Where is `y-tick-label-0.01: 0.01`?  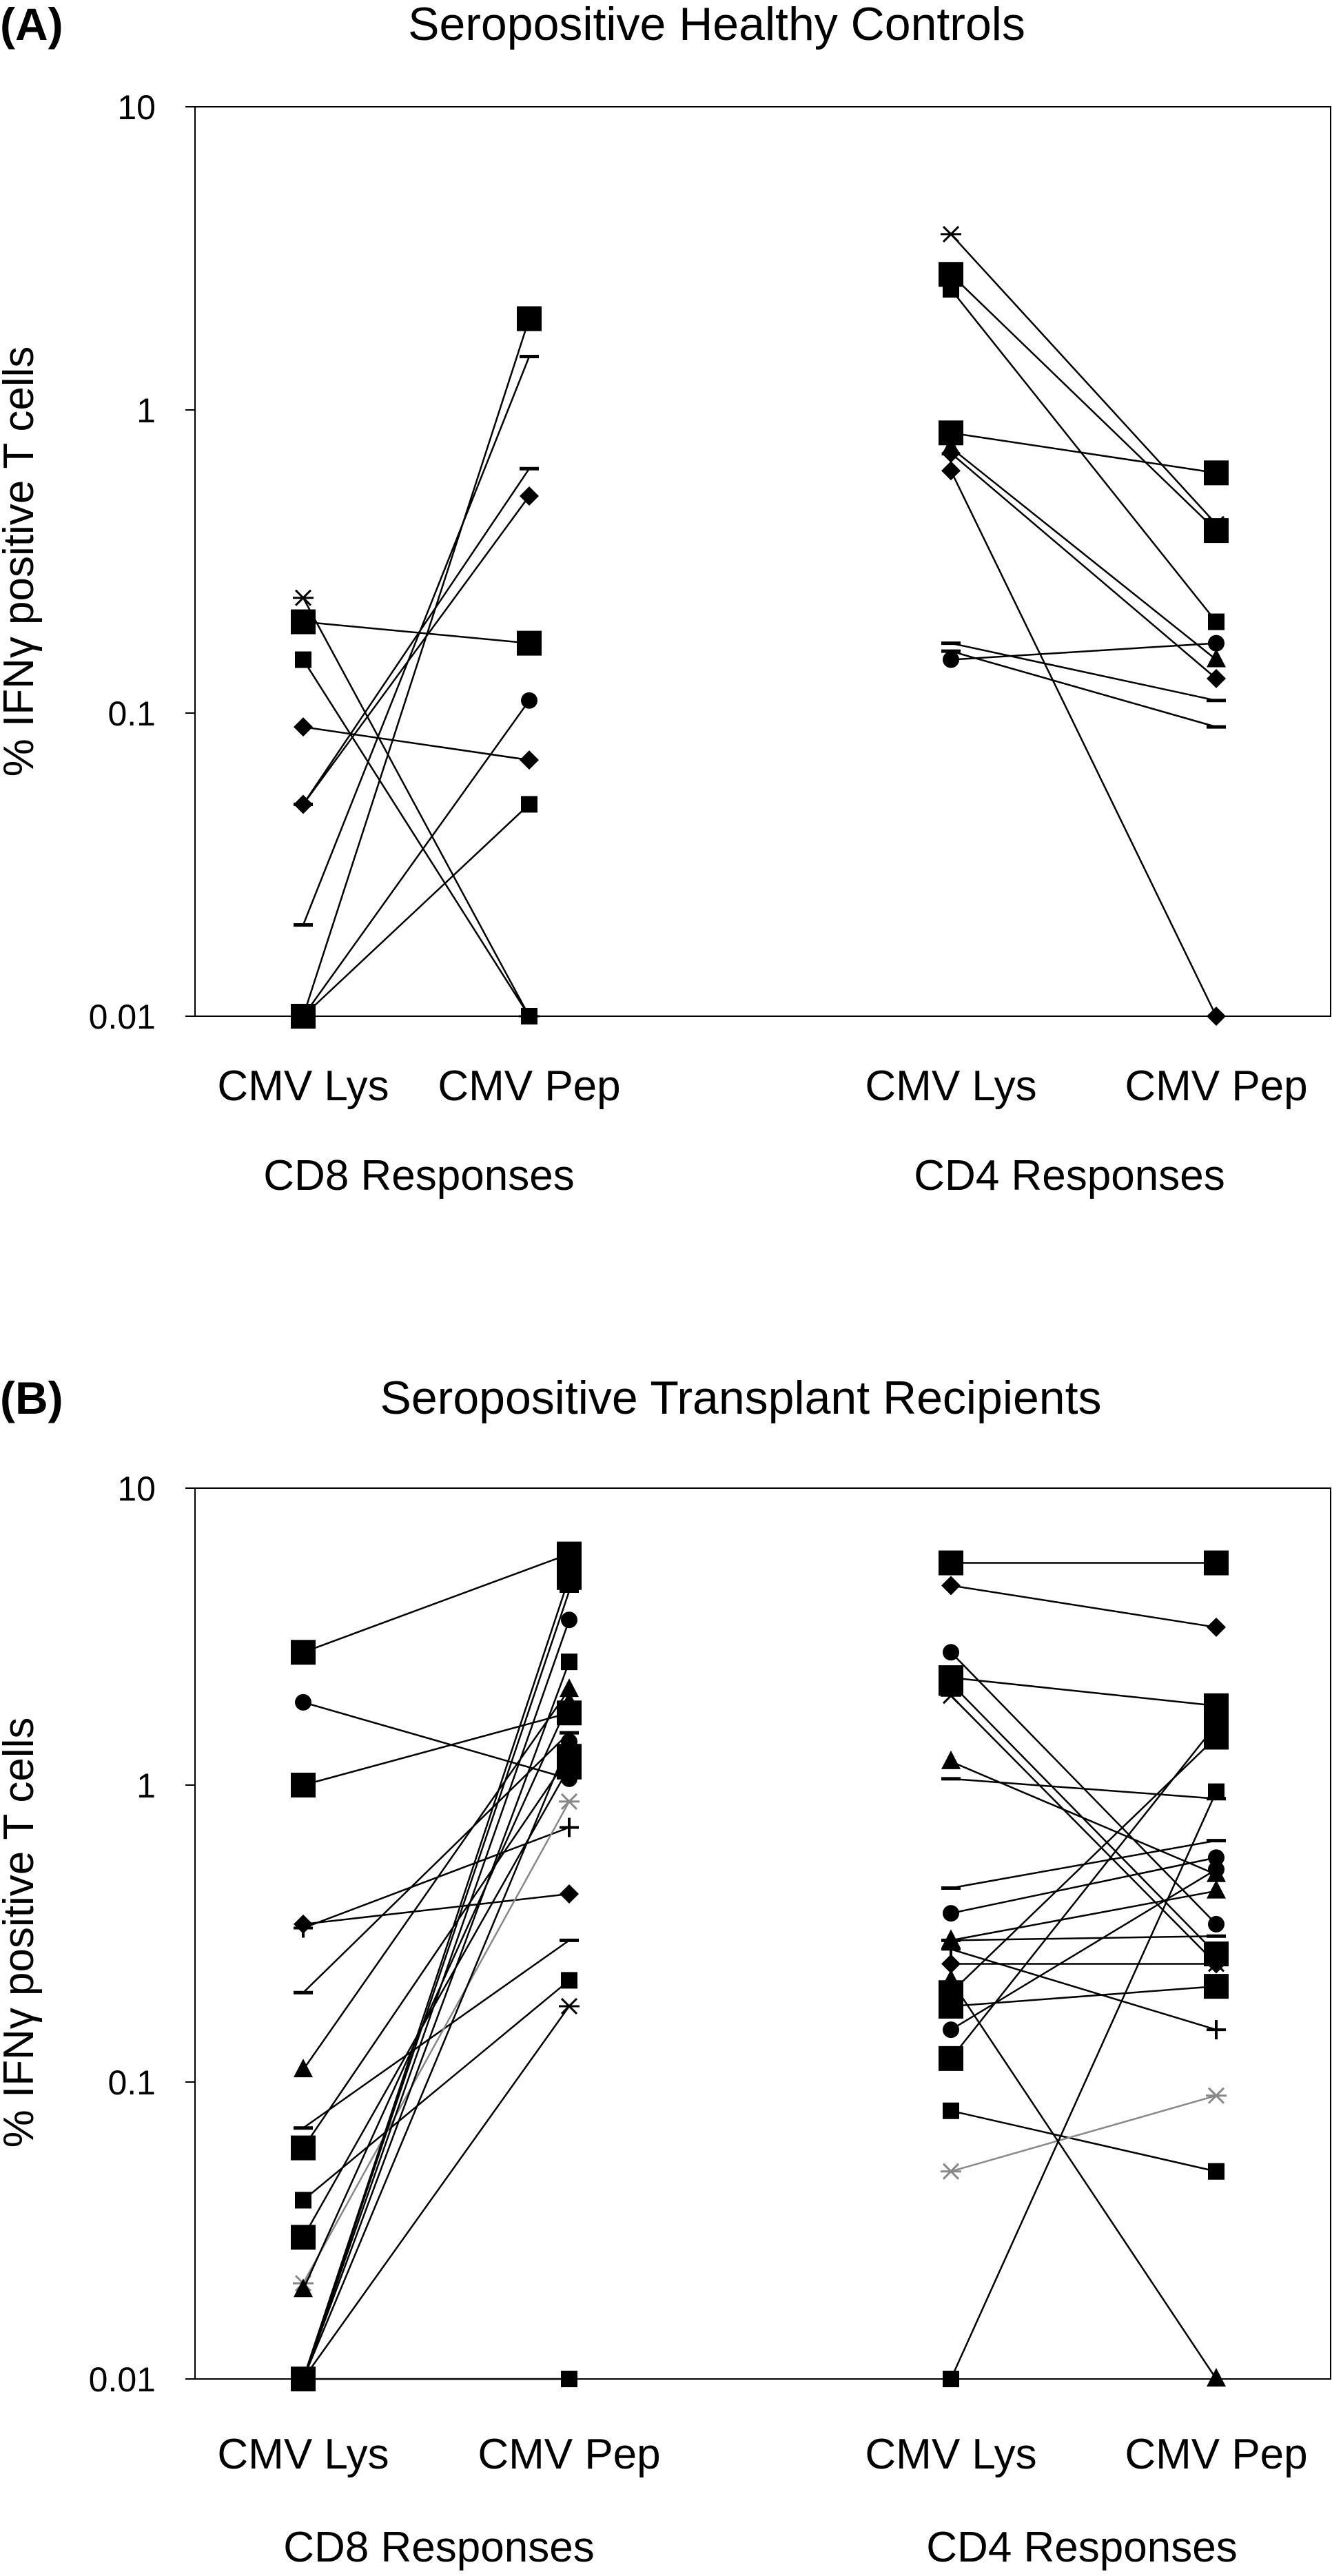 y-tick-label-0.01: 0.01 is located at coordinates (122, 2379).